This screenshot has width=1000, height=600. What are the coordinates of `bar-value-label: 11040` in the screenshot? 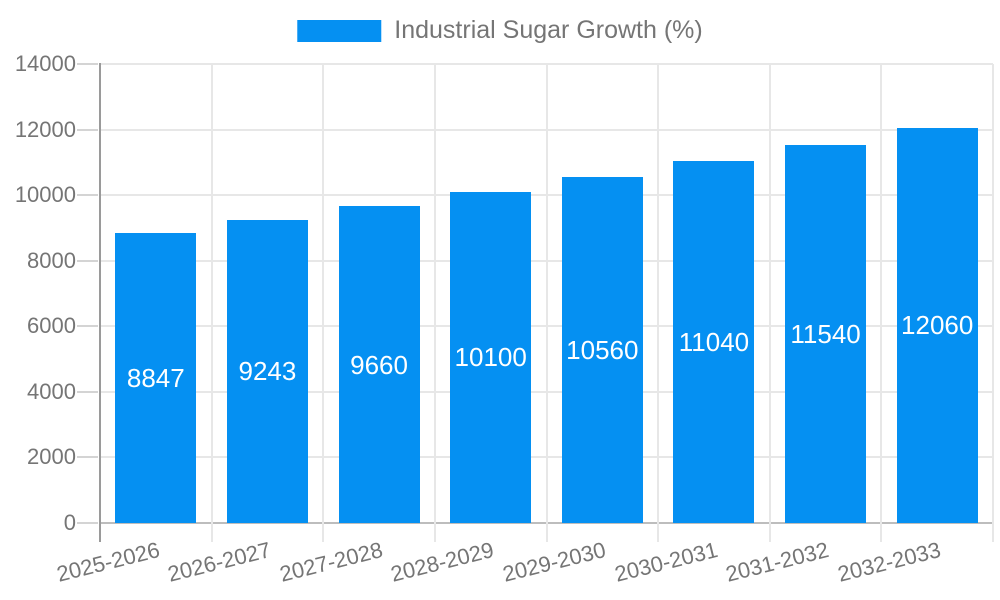 It's located at (714, 342).